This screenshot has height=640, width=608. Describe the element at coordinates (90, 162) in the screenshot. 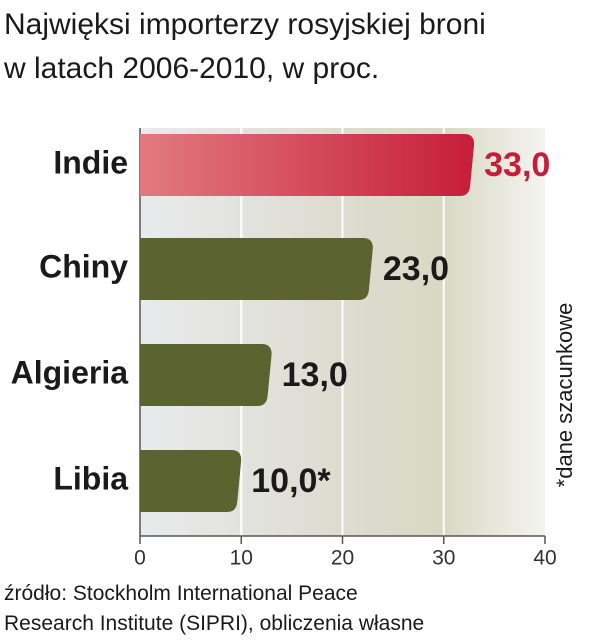

I see `y-tick-label: Indie` at that location.